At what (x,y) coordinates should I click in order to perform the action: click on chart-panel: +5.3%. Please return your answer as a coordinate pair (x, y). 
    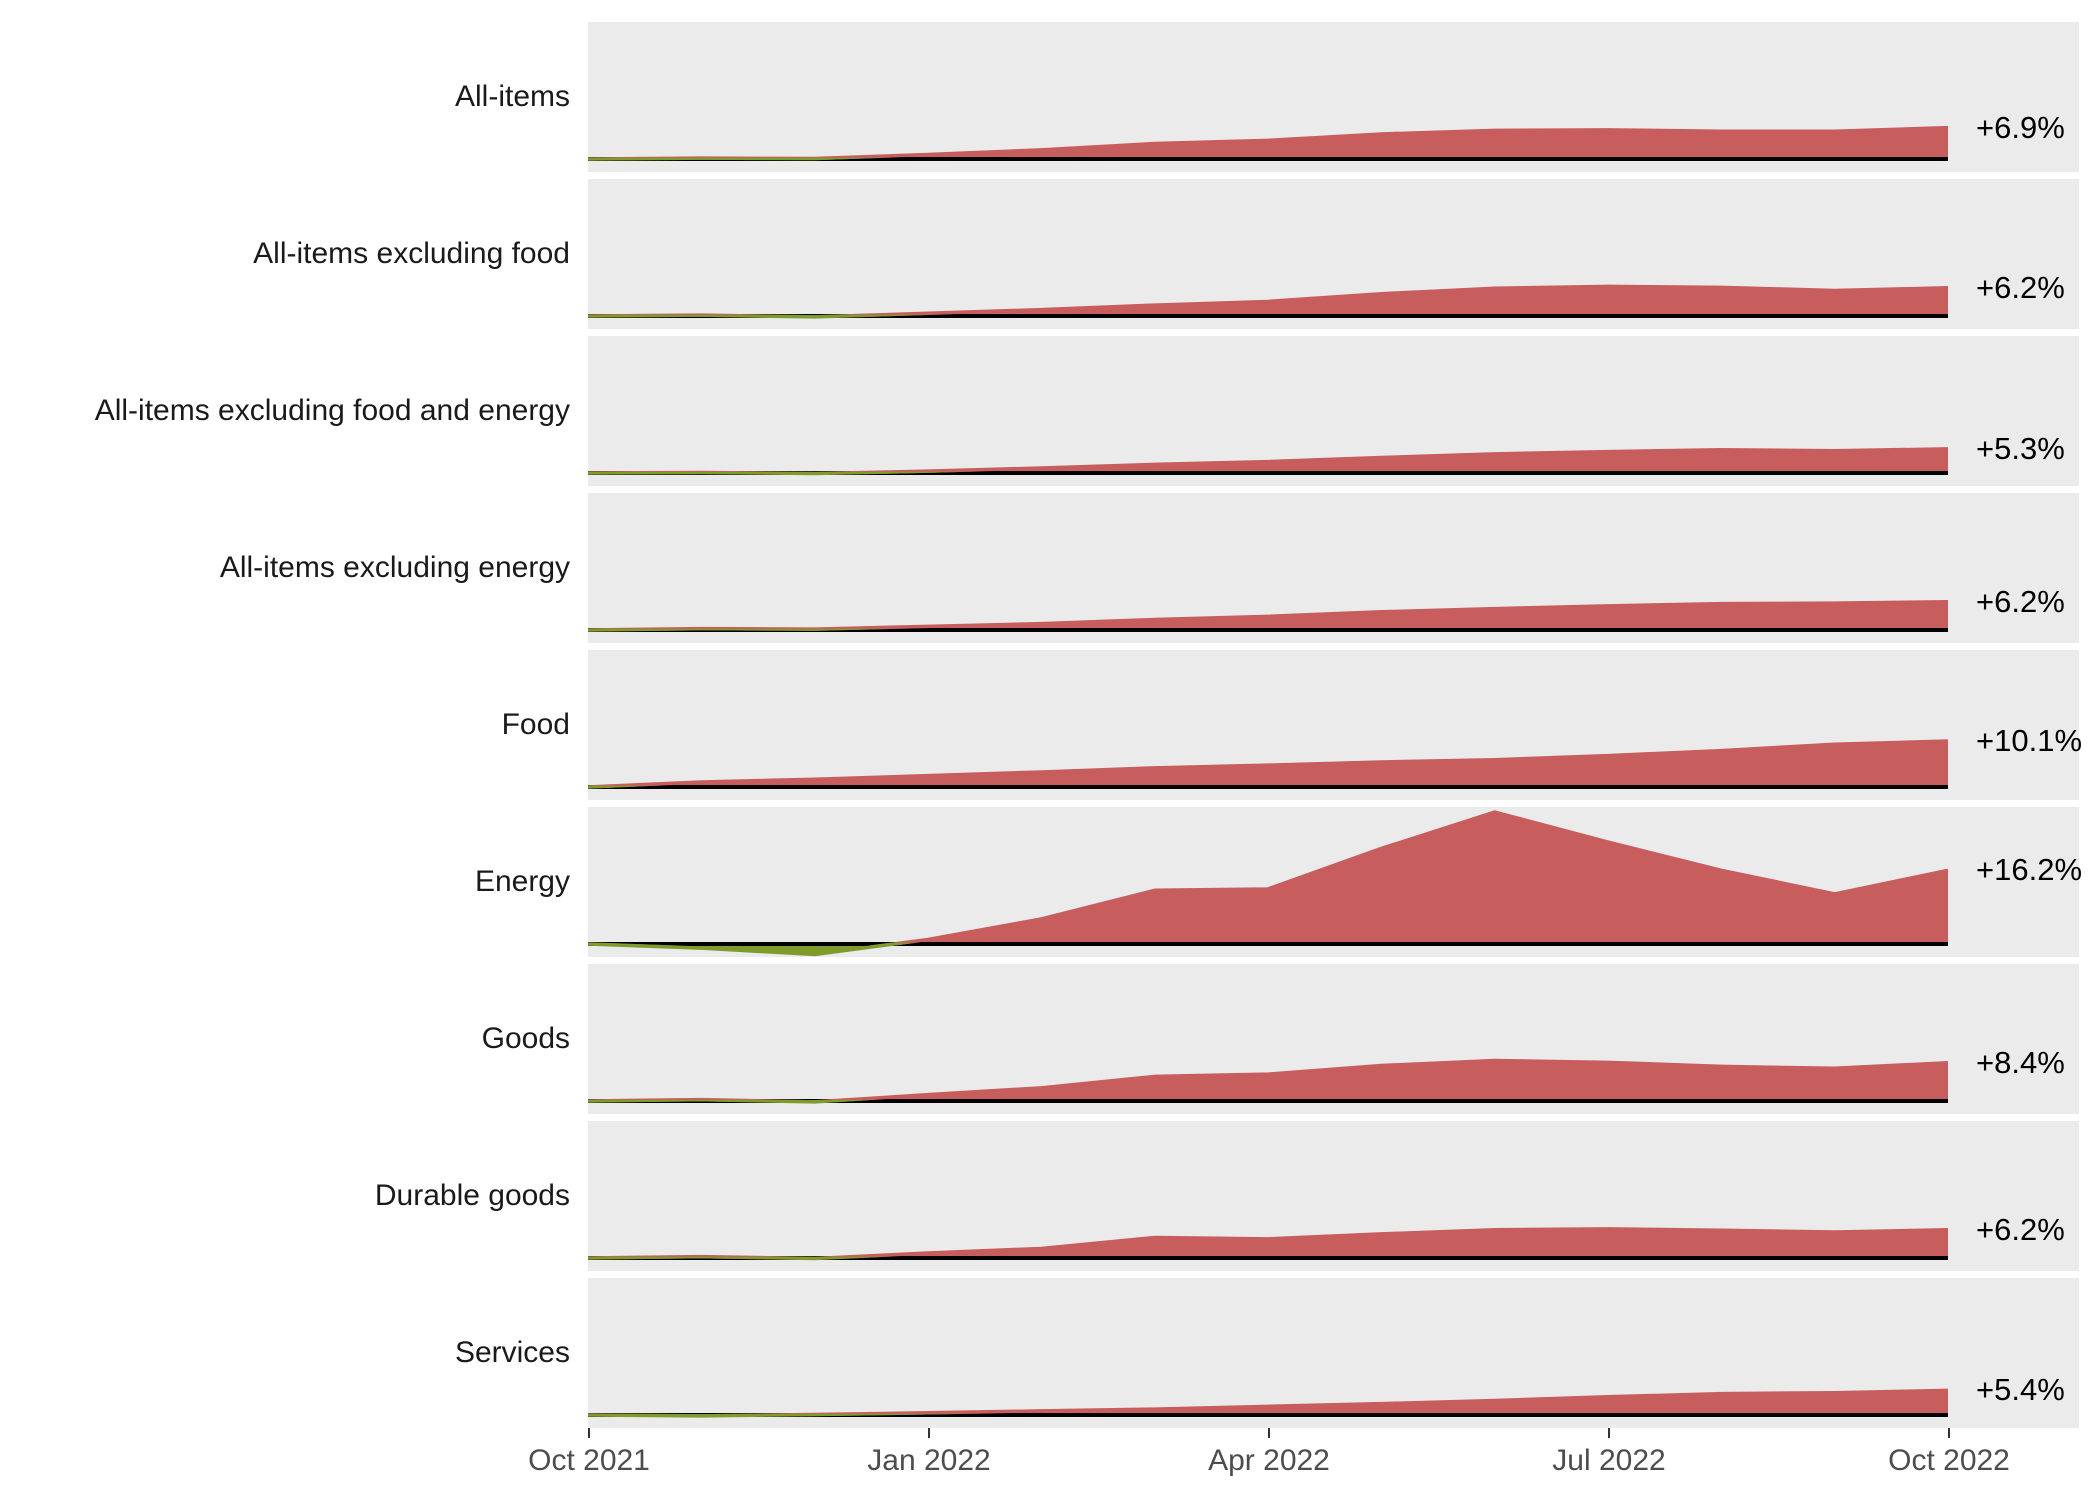
    Looking at the image, I should click on (1333, 411).